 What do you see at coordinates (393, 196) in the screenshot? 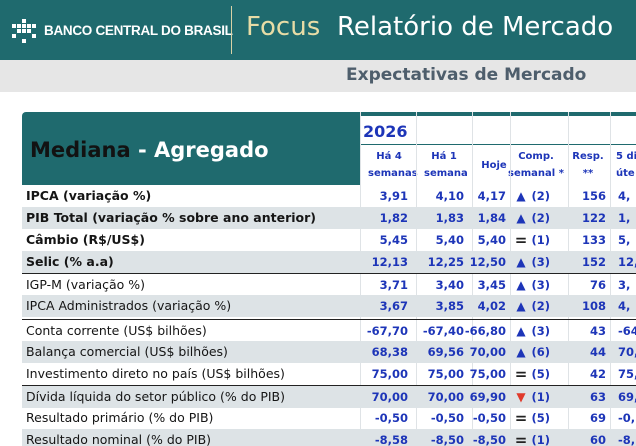
I see `cell-ha4: 3,91` at bounding box center [393, 196].